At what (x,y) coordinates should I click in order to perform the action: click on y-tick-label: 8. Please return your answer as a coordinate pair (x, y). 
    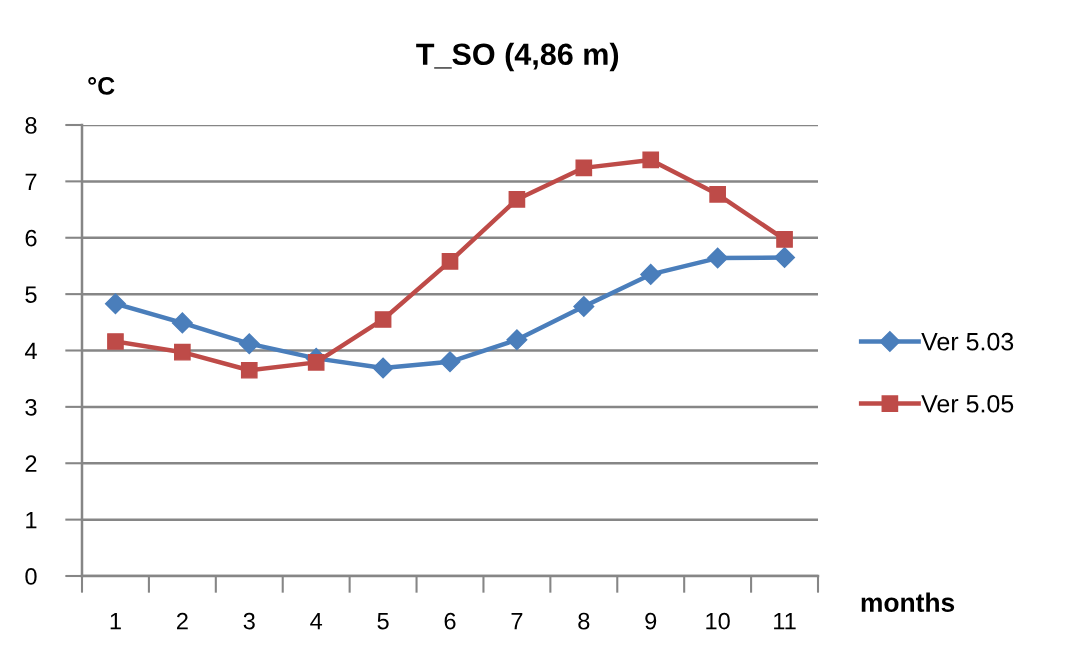
    Looking at the image, I should click on (31, 125).